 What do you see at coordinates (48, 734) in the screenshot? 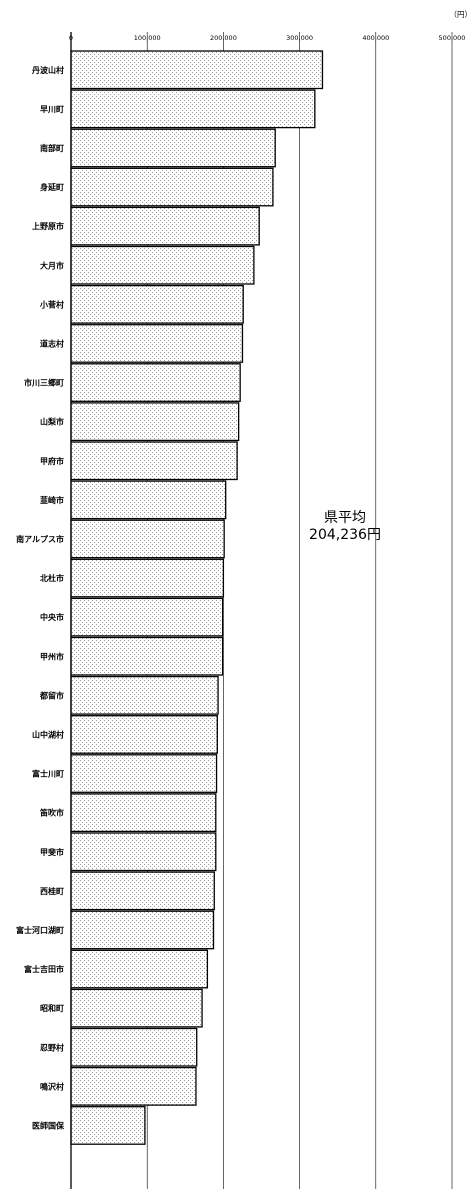
I see `category-label: 山中湖村` at bounding box center [48, 734].